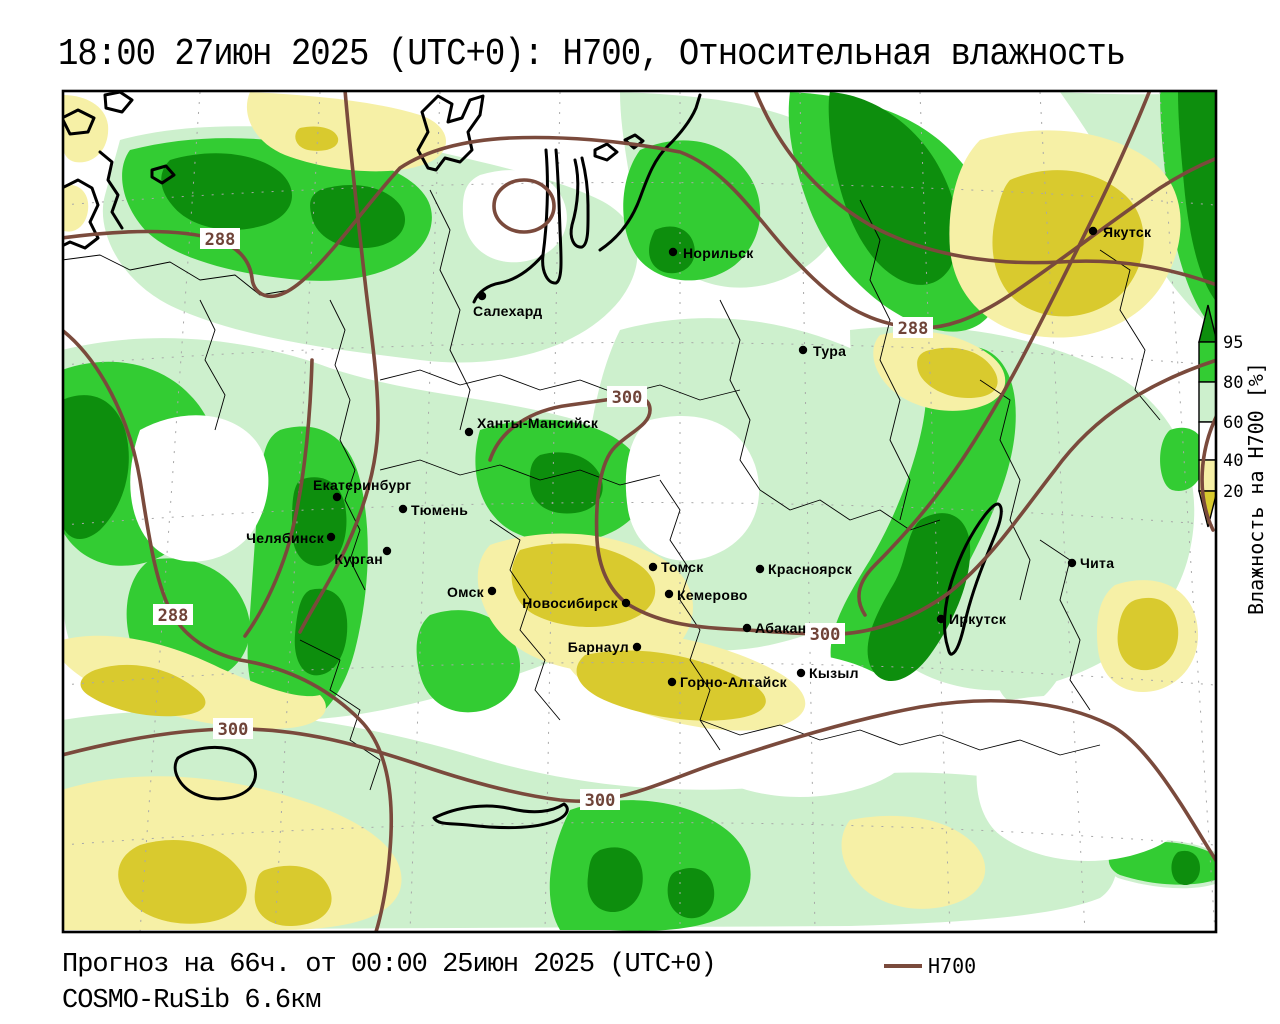 This screenshot has height=1024, width=1280. I want to click on white-sea-coast, so click(81, 214).